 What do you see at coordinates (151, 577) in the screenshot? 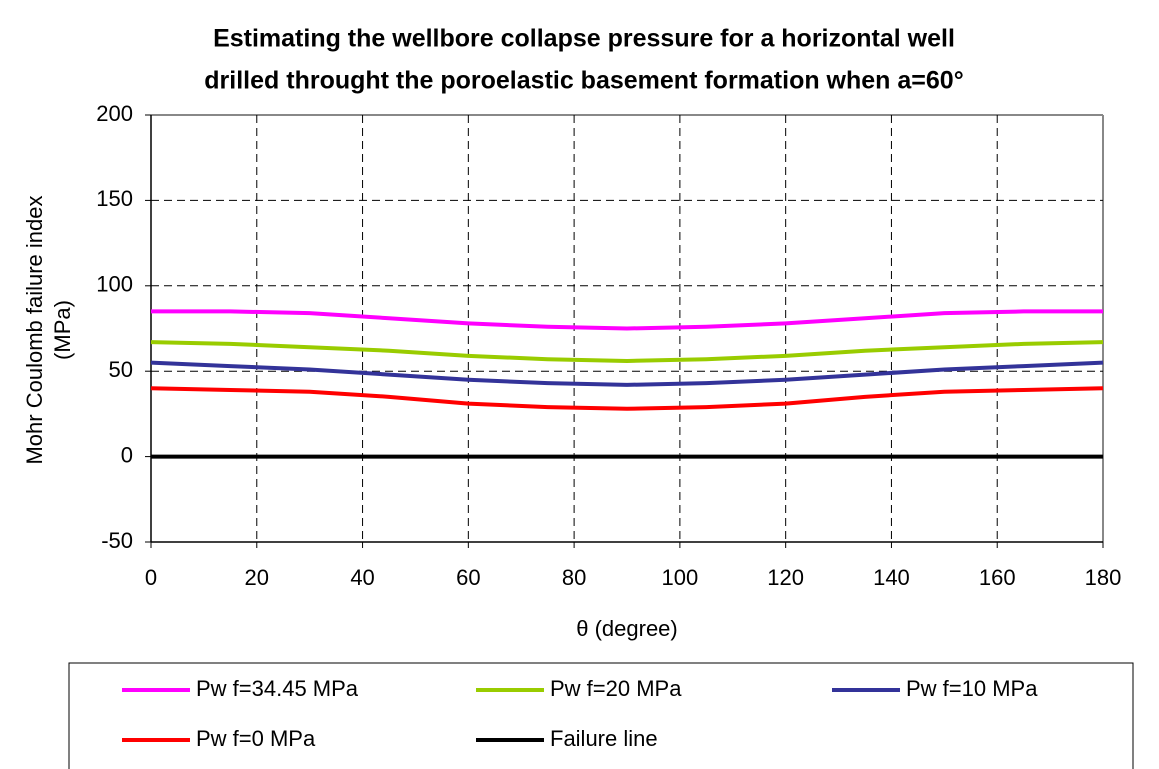
I see `x-tick-label: 0` at bounding box center [151, 577].